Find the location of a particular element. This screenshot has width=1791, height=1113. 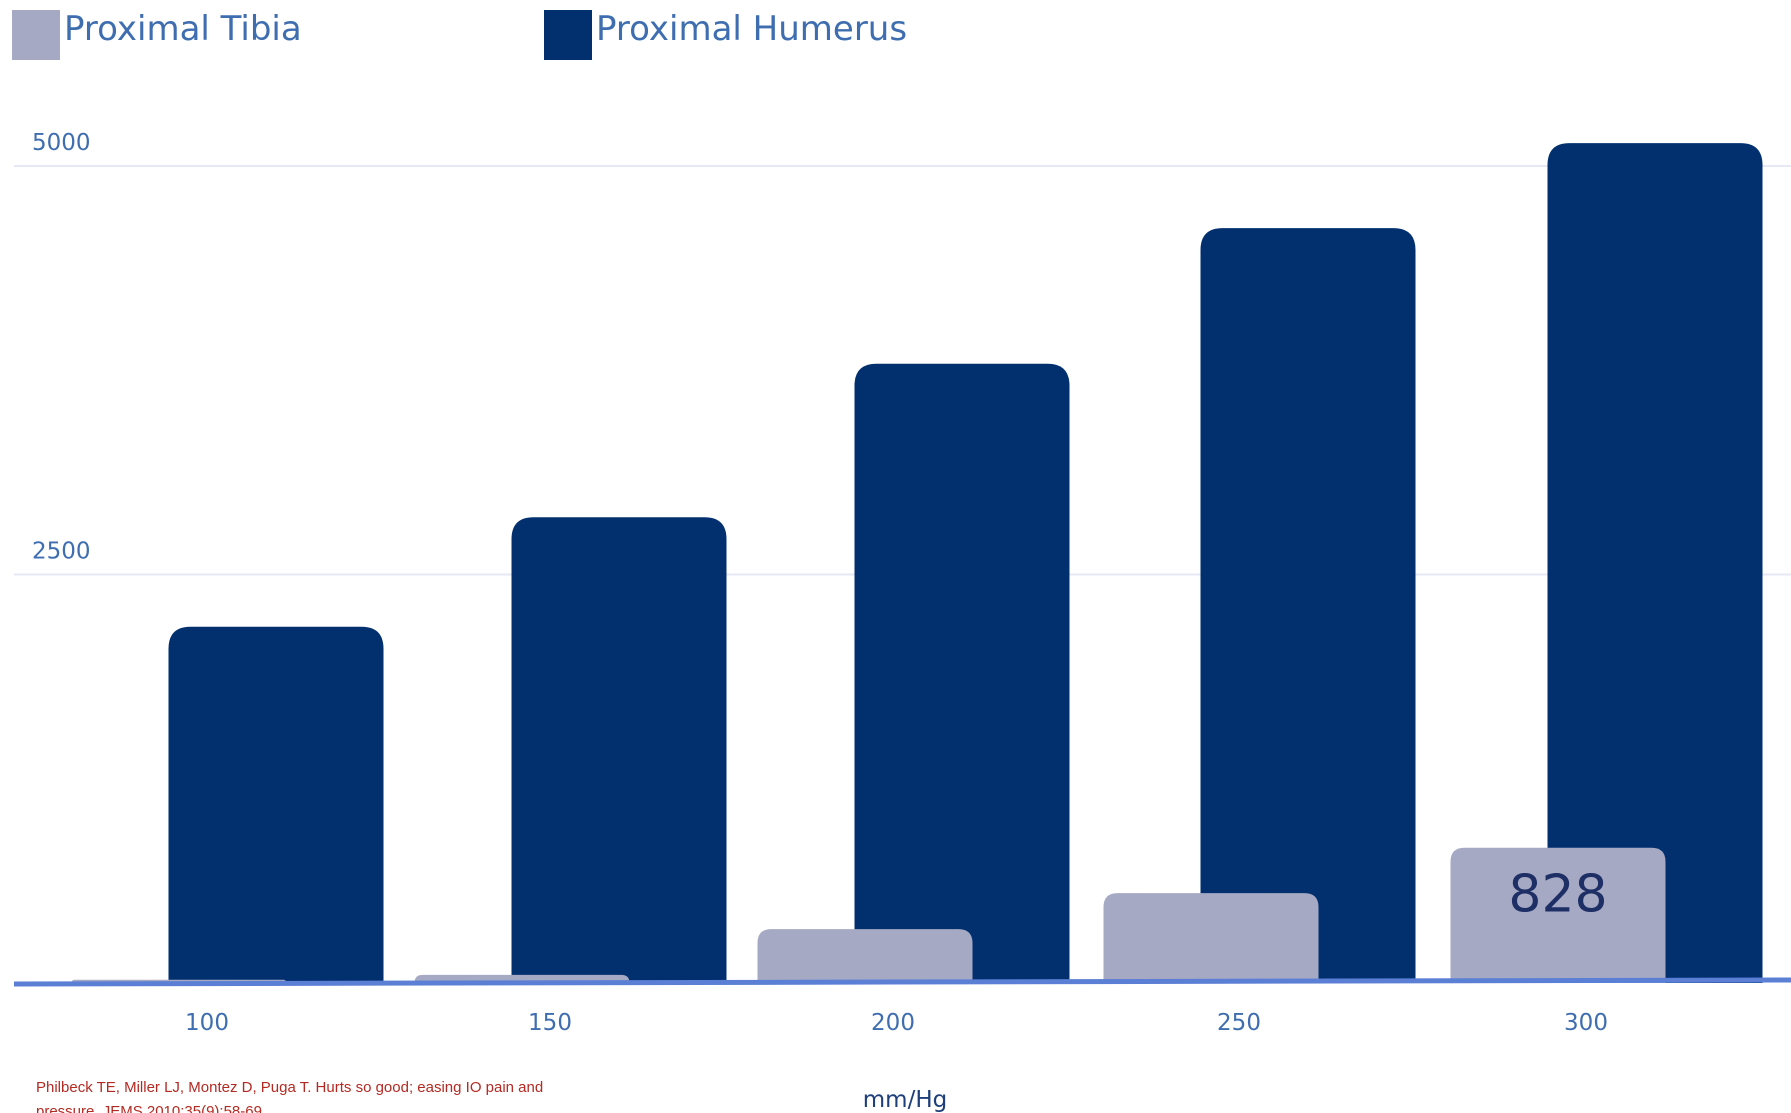

x-axis is located at coordinates (902, 982).